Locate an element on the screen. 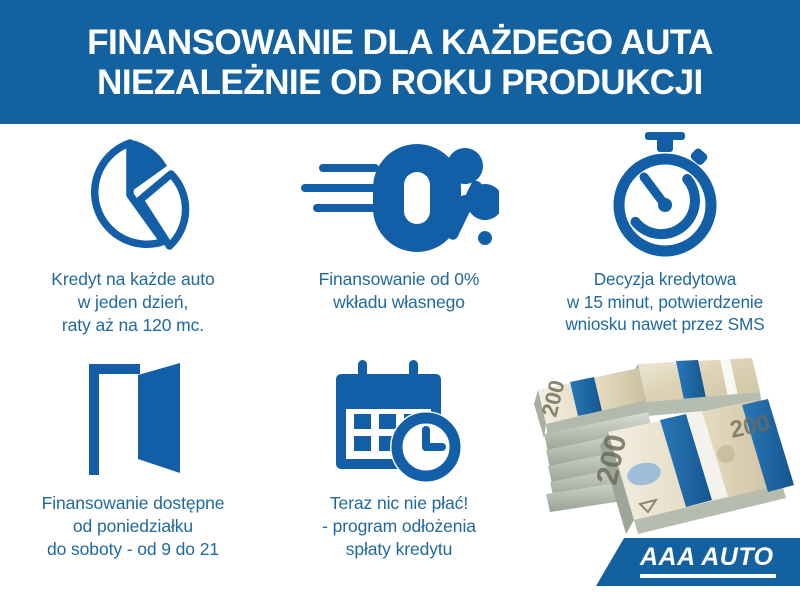 The image size is (800, 600). stopwatch-icon is located at coordinates (665, 197).